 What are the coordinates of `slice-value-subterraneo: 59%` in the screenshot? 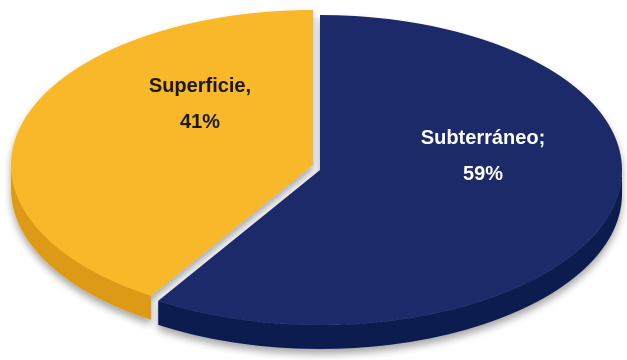 It's located at (483, 174).